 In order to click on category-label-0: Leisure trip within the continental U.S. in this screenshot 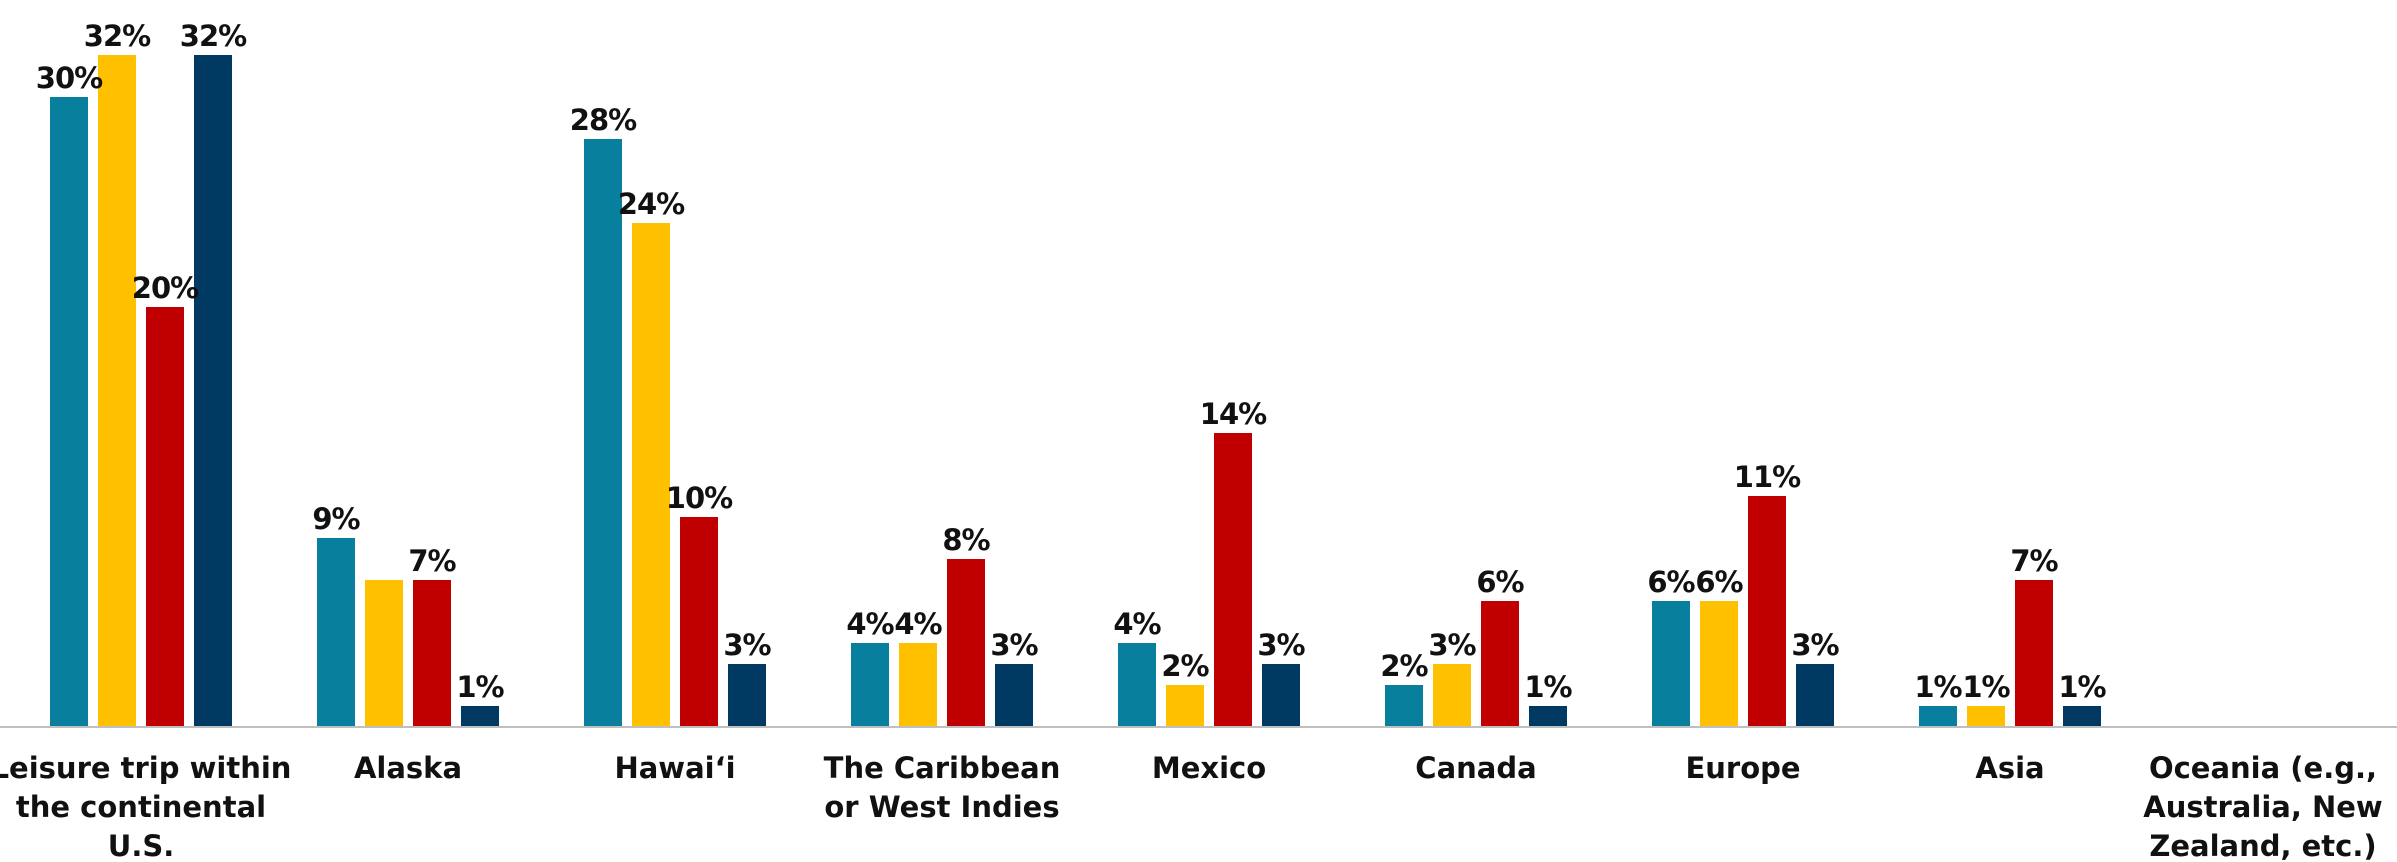, I will do `click(145, 806)`.